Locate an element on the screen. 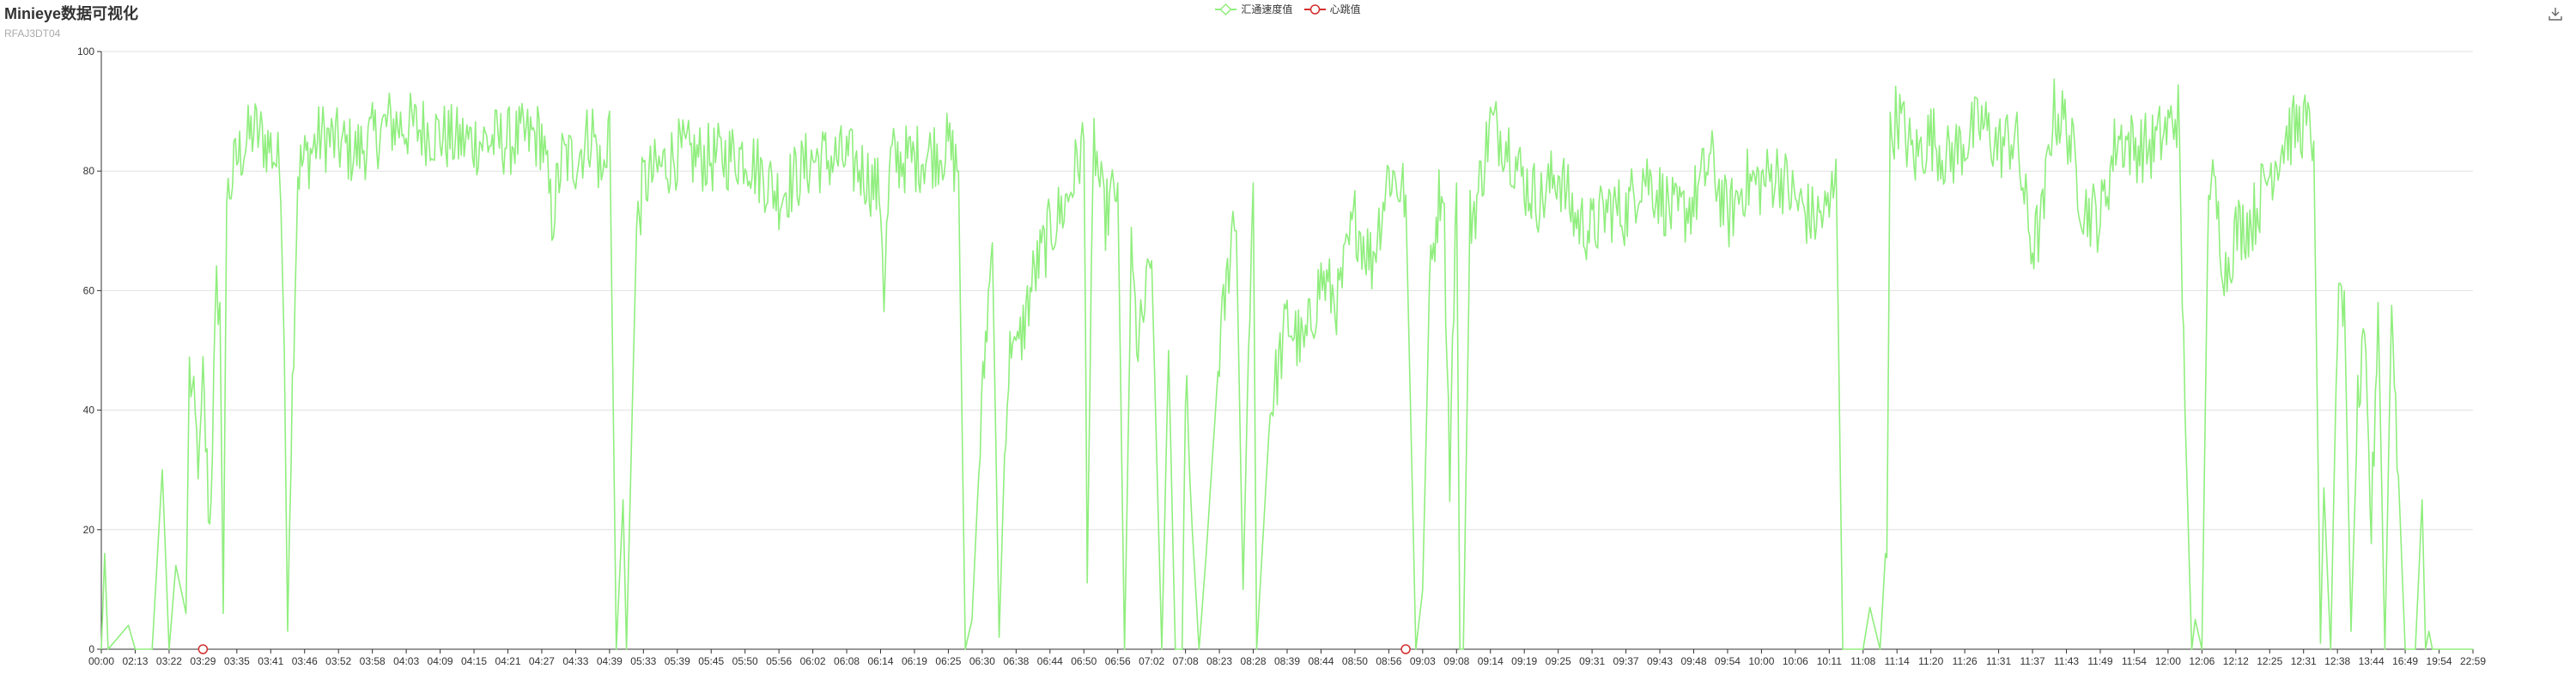 This screenshot has width=2576, height=687. x-tick-label: 12:38 is located at coordinates (2337, 661).